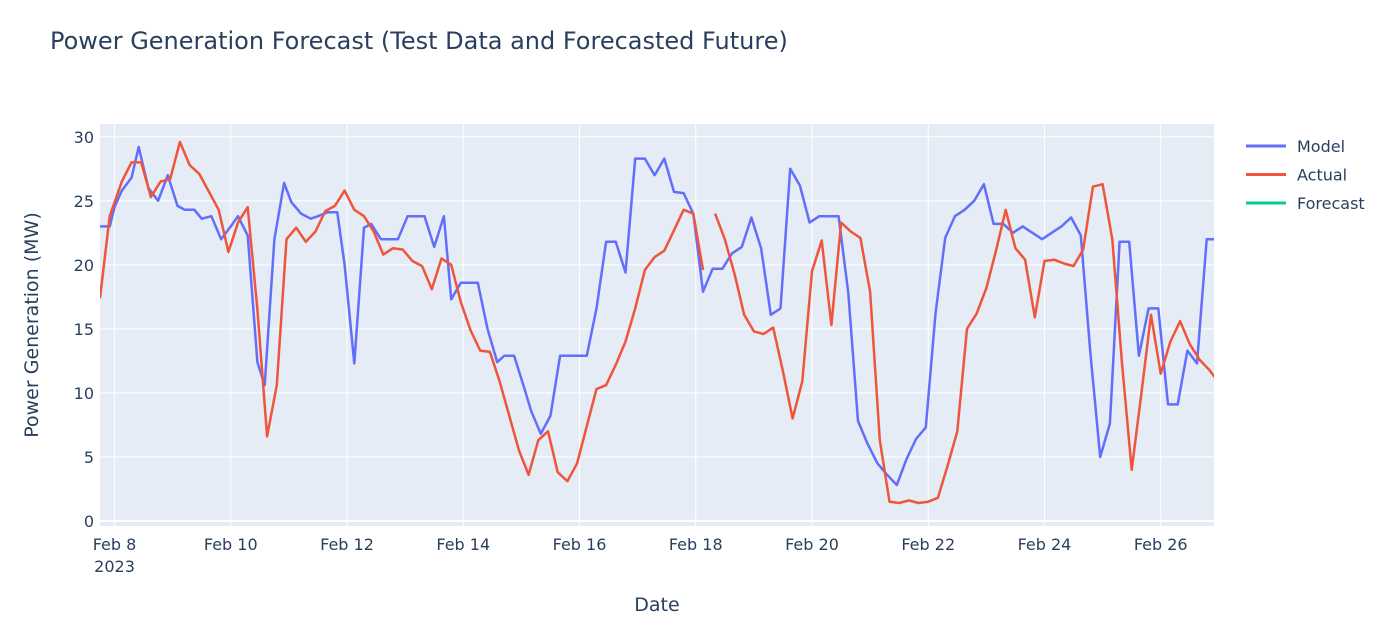  What do you see at coordinates (84, 201) in the screenshot?
I see `y-tick-label: 25` at bounding box center [84, 201].